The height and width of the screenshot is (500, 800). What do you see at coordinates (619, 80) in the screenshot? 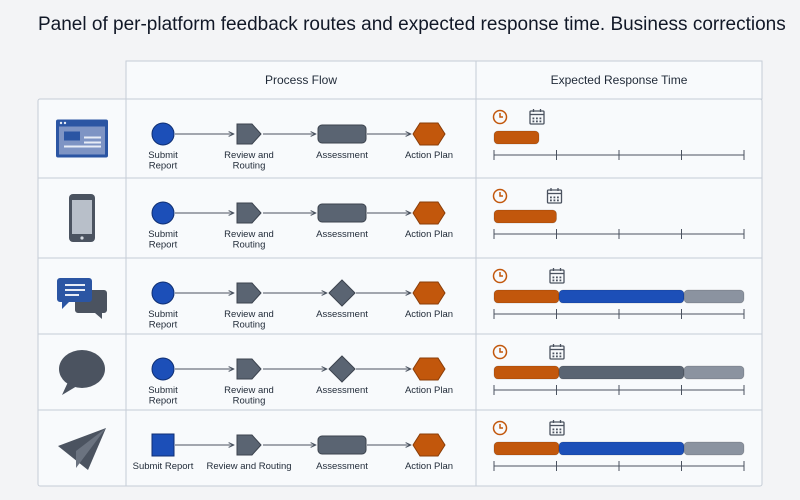
I see `response-time-header: Expected Response Time` at bounding box center [619, 80].